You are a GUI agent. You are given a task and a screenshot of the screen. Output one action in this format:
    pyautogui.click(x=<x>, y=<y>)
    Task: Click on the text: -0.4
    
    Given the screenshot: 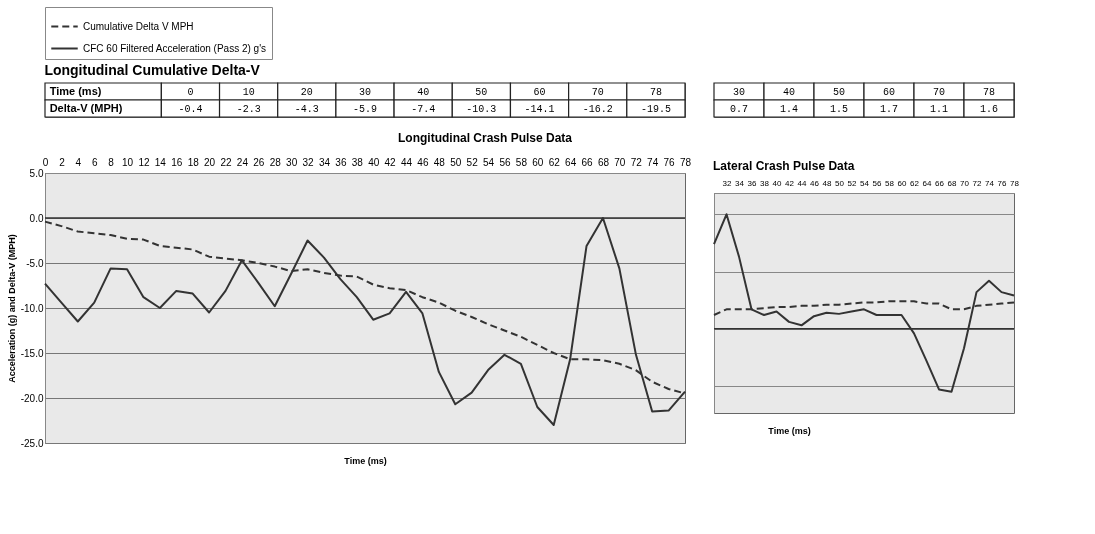 What is the action you would take?
    pyautogui.click(x=190, y=109)
    